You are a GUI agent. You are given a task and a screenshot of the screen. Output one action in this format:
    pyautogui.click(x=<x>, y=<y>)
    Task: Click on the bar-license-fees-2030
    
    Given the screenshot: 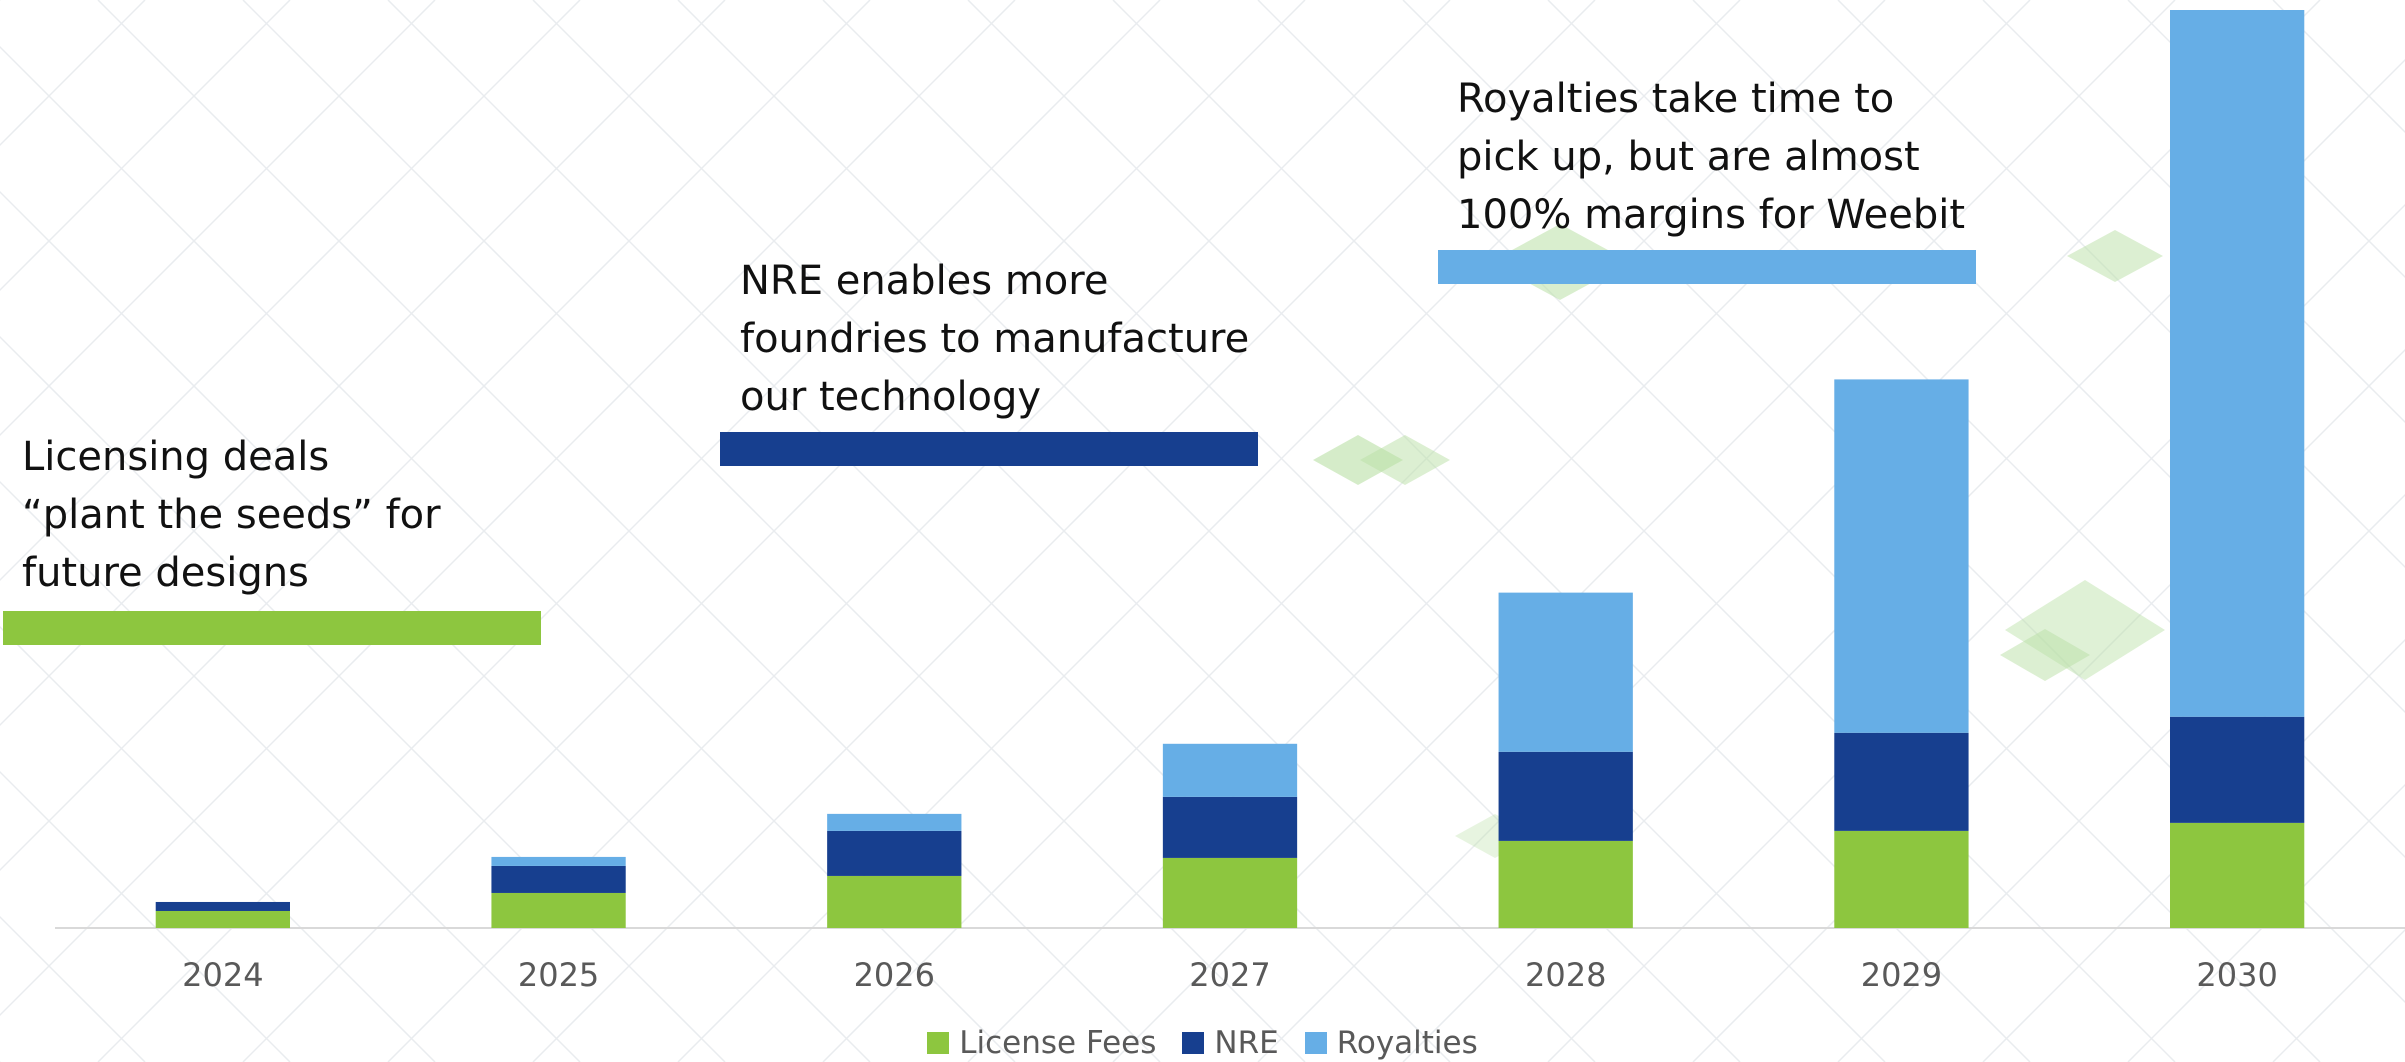 What is the action you would take?
    pyautogui.click(x=2237, y=875)
    